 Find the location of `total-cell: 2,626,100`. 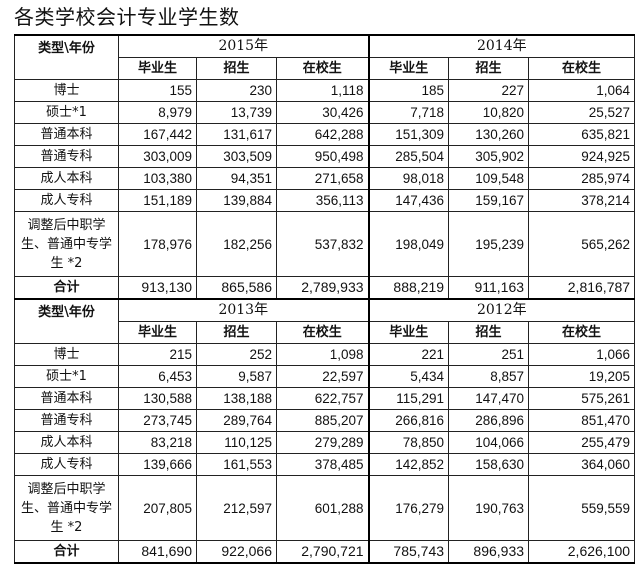

total-cell: 2,626,100 is located at coordinates (582, 552).